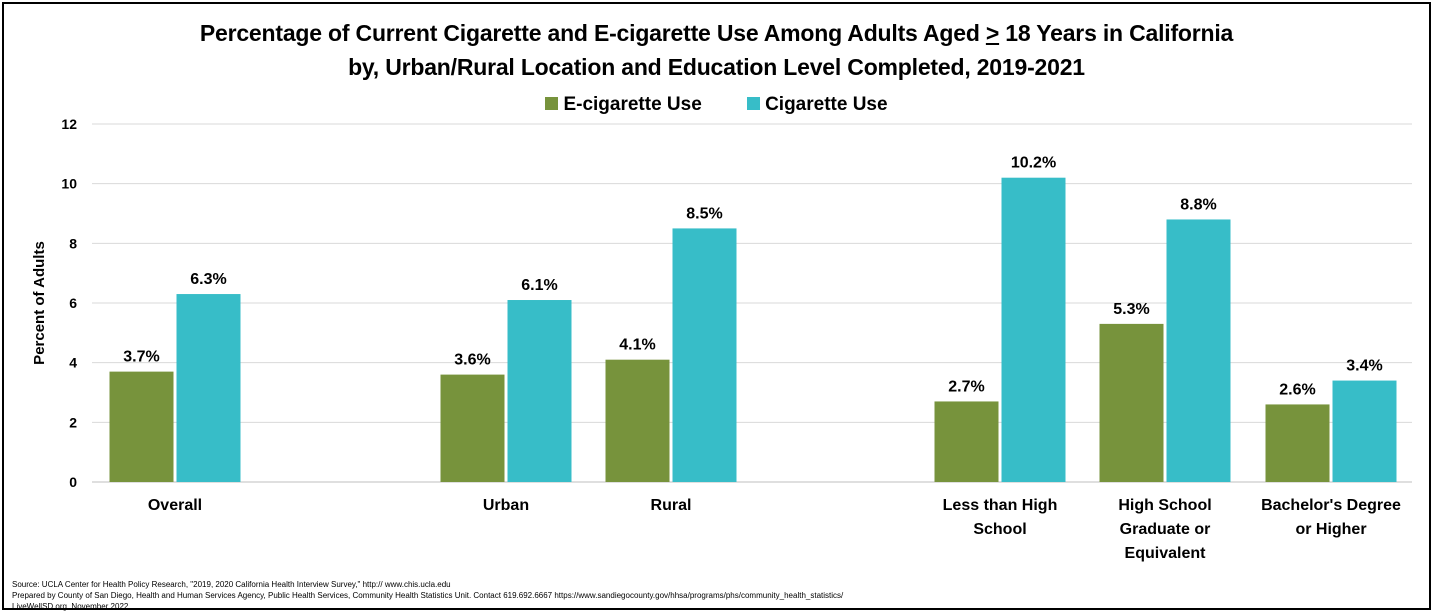  What do you see at coordinates (754, 103) in the screenshot?
I see `legend-swatch-cig` at bounding box center [754, 103].